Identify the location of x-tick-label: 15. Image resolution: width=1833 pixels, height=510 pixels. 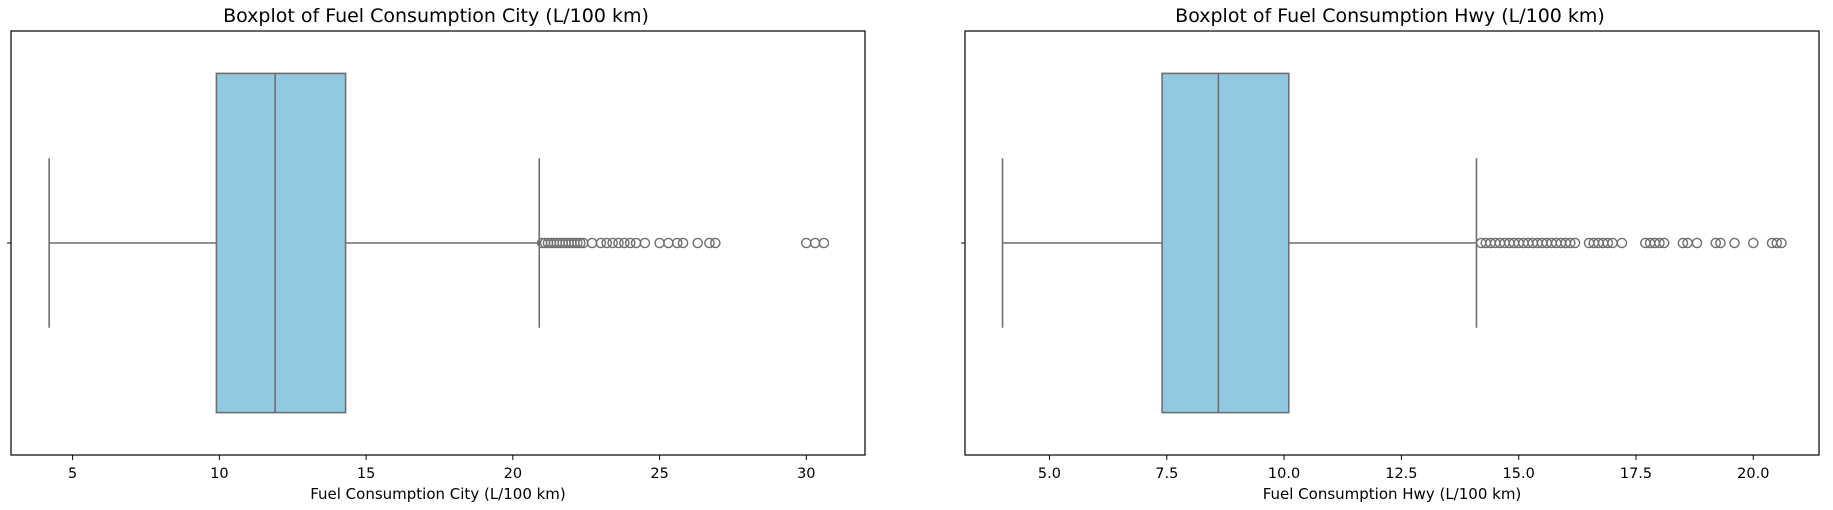
(366, 474).